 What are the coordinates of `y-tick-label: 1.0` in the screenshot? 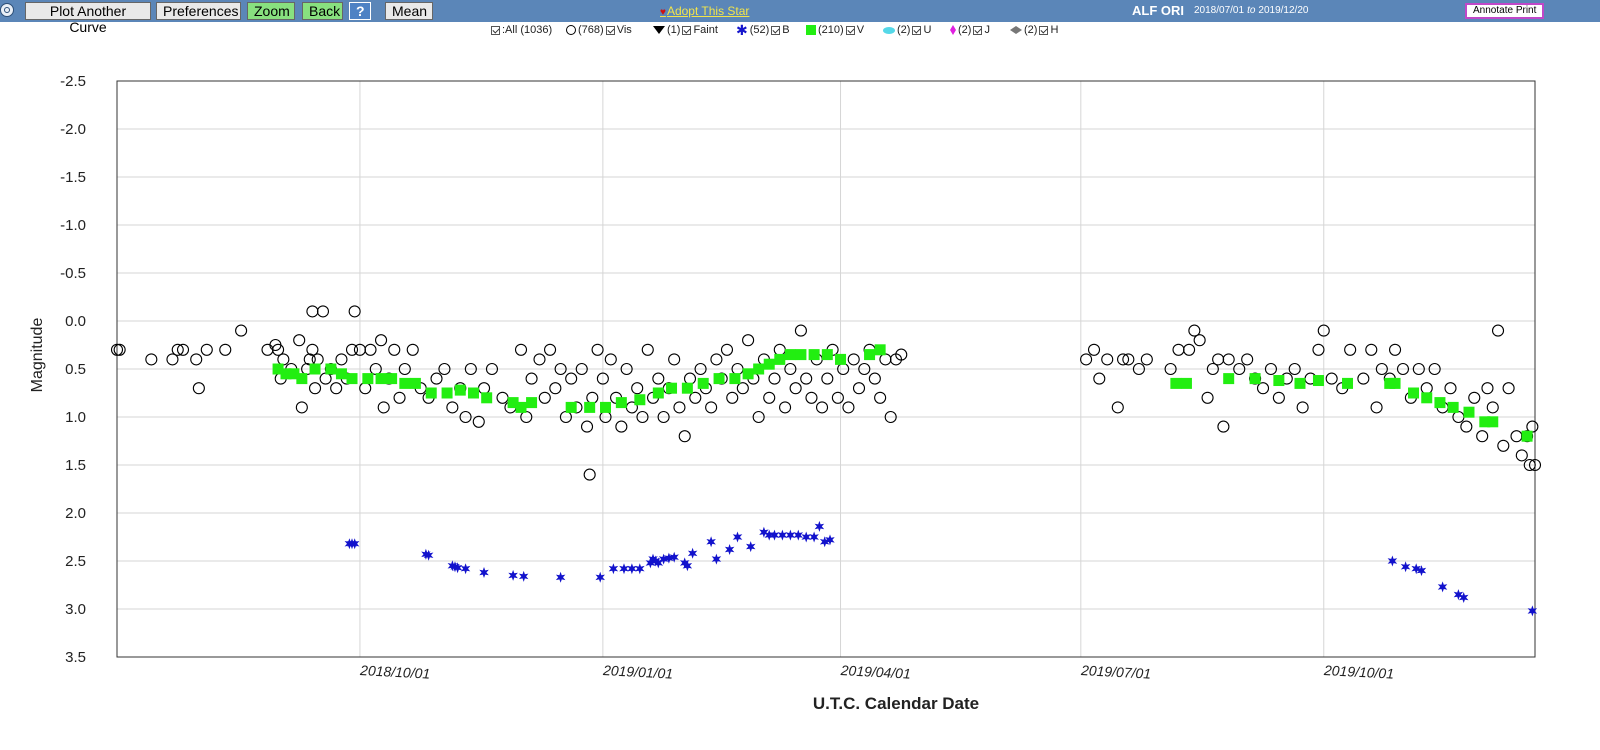 It's located at (75, 417).